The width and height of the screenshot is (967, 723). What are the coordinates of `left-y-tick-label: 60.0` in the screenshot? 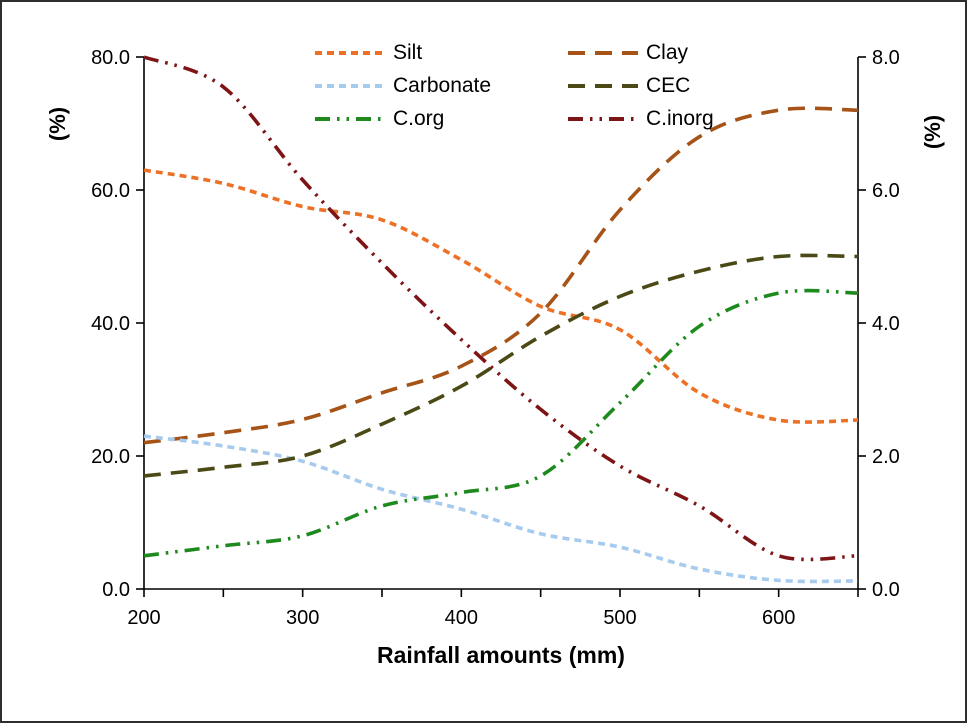 It's located at (110, 191).